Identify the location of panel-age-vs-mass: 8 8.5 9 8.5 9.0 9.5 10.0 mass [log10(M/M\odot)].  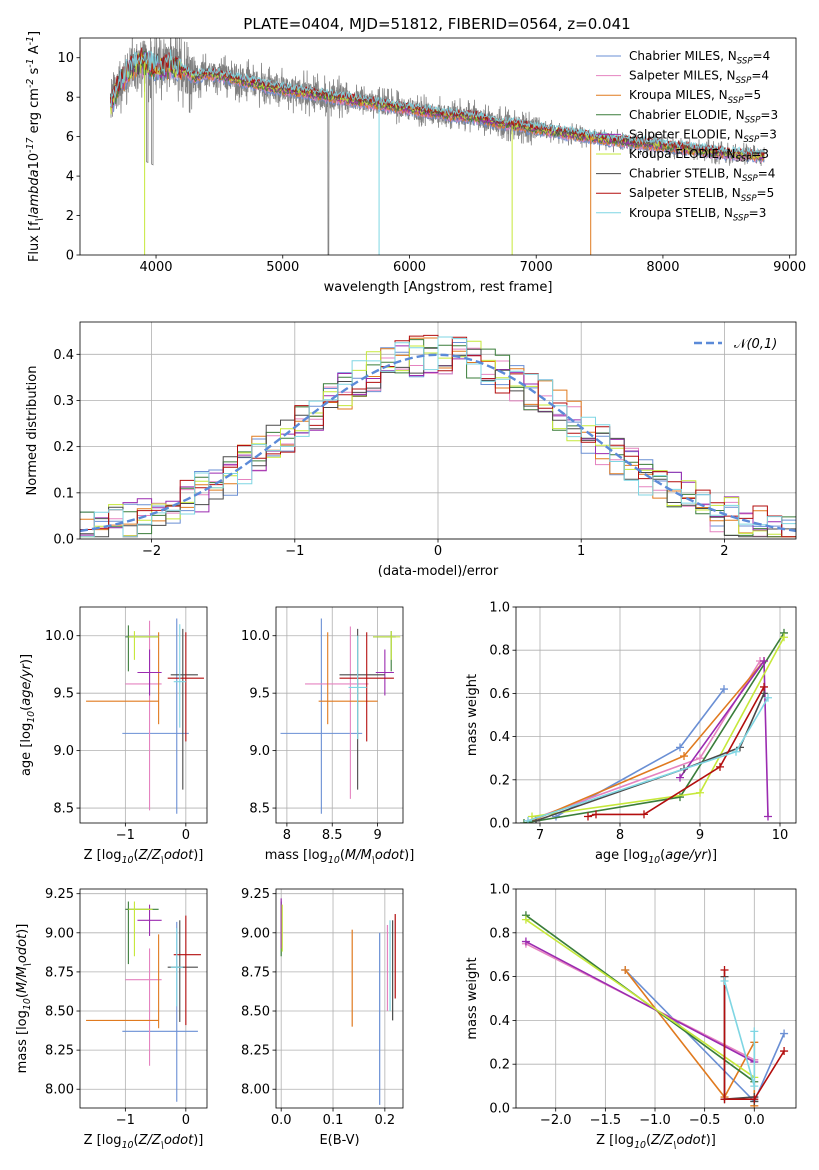
(327, 736).